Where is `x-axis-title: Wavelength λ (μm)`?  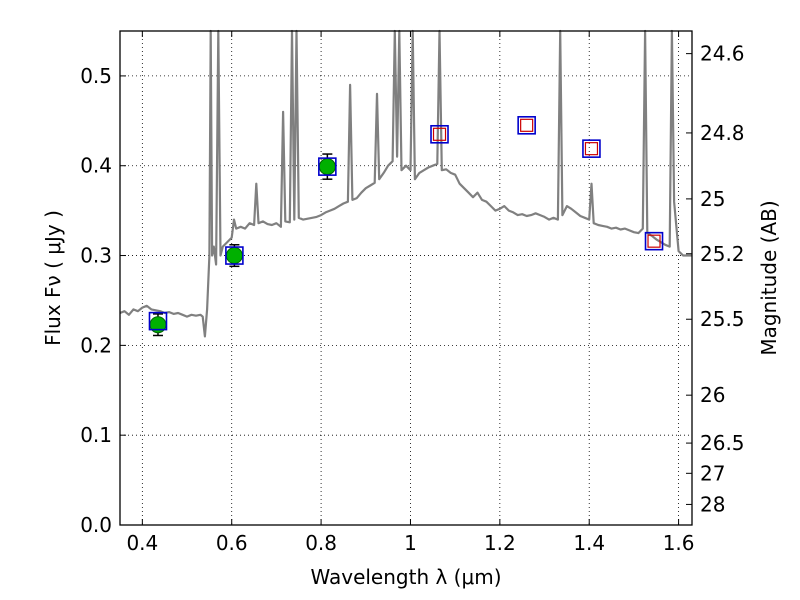
x-axis-title: Wavelength λ (μm) is located at coordinates (405, 577).